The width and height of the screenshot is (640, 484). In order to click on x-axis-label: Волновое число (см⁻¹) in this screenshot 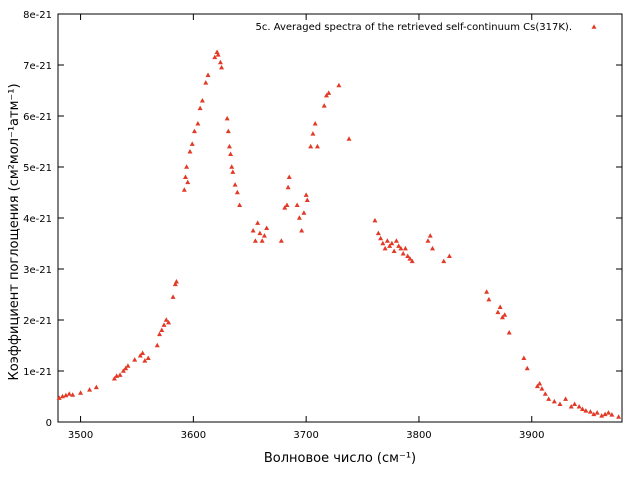, I will do `click(340, 458)`.